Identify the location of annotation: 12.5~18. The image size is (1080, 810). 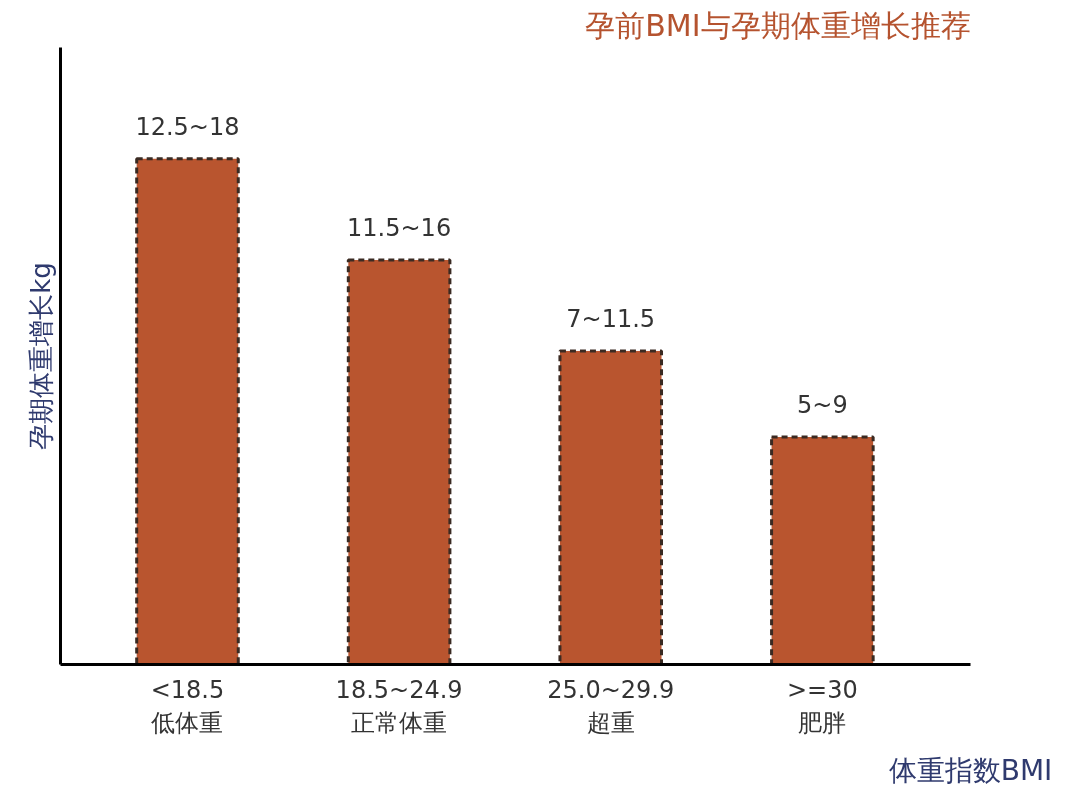
(187, 126).